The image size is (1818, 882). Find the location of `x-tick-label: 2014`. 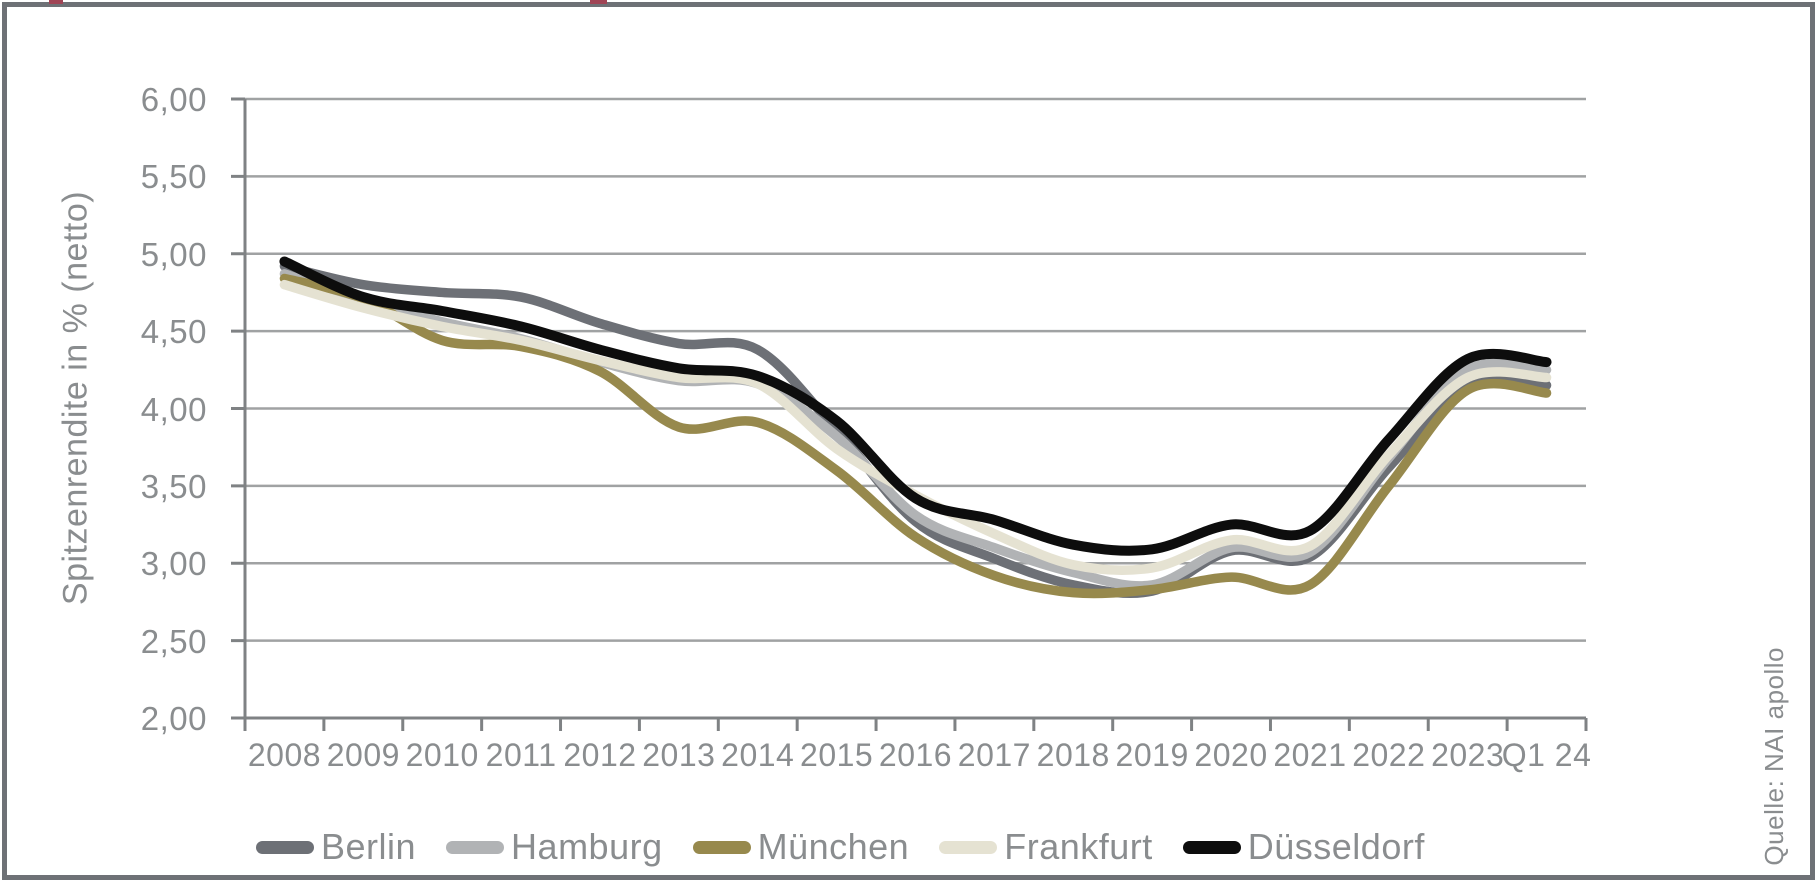

x-tick-label: 2014 is located at coordinates (758, 755).